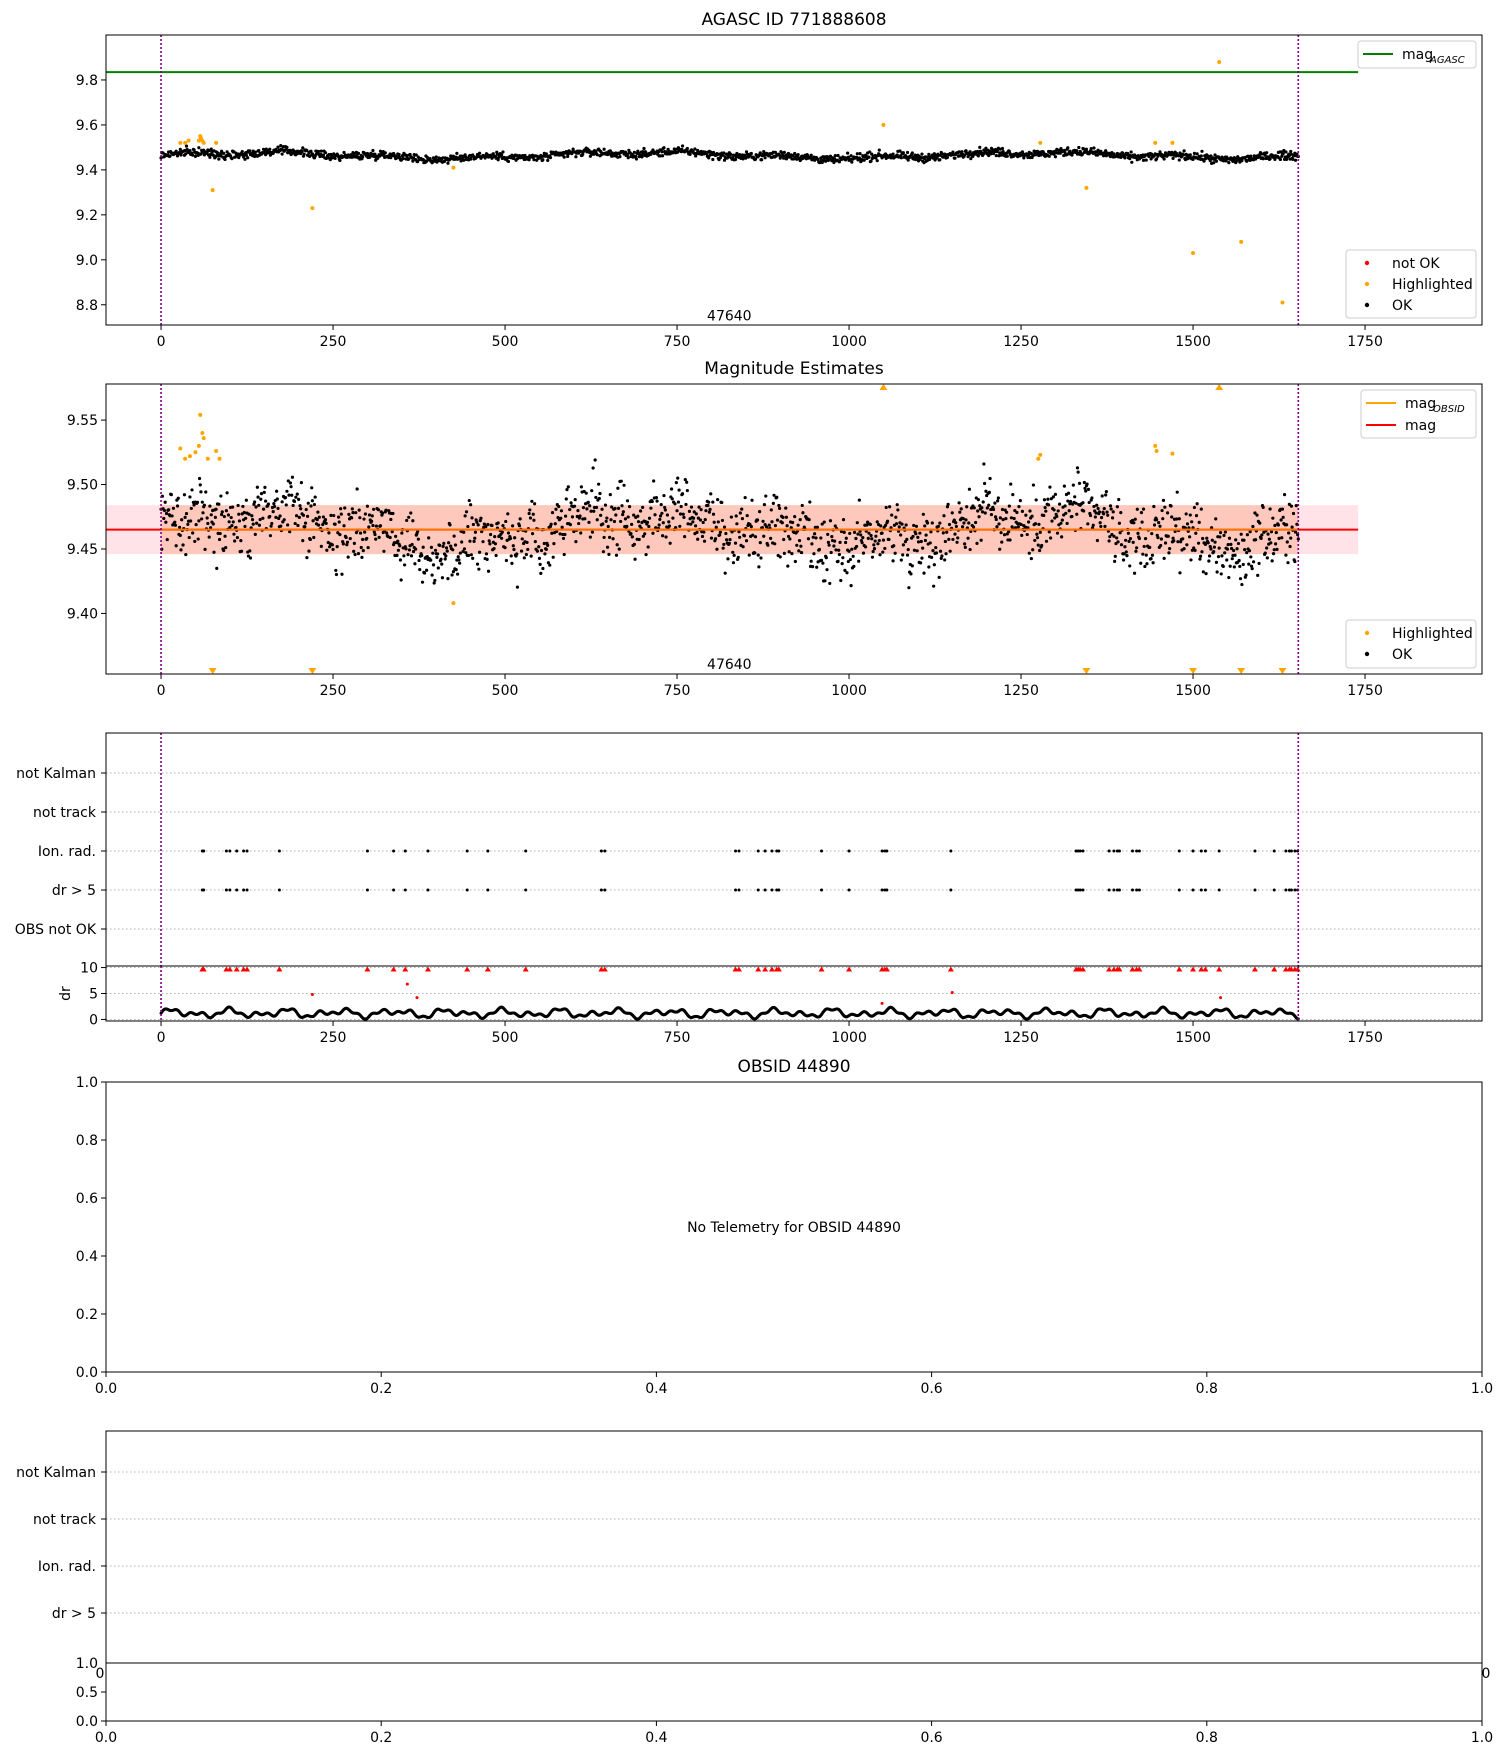  I want to click on flag-row-label: not Kalman, so click(56, 774).